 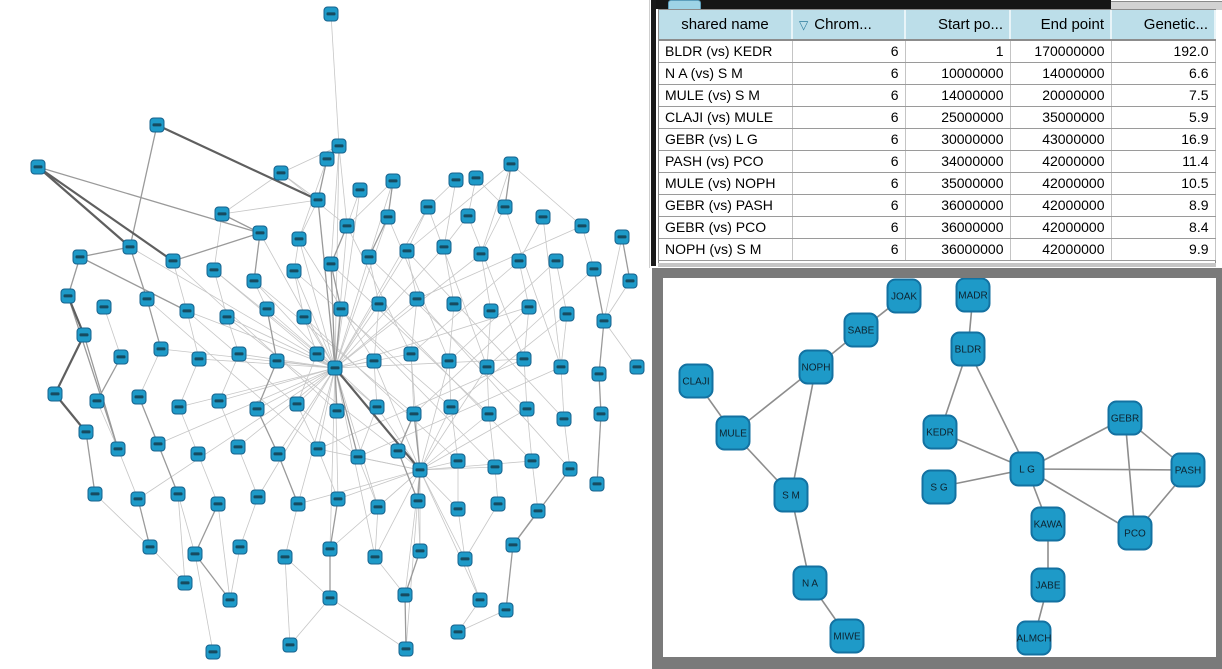 What do you see at coordinates (937, 265) in the screenshot?
I see `table-bottom-scrollbar` at bounding box center [937, 265].